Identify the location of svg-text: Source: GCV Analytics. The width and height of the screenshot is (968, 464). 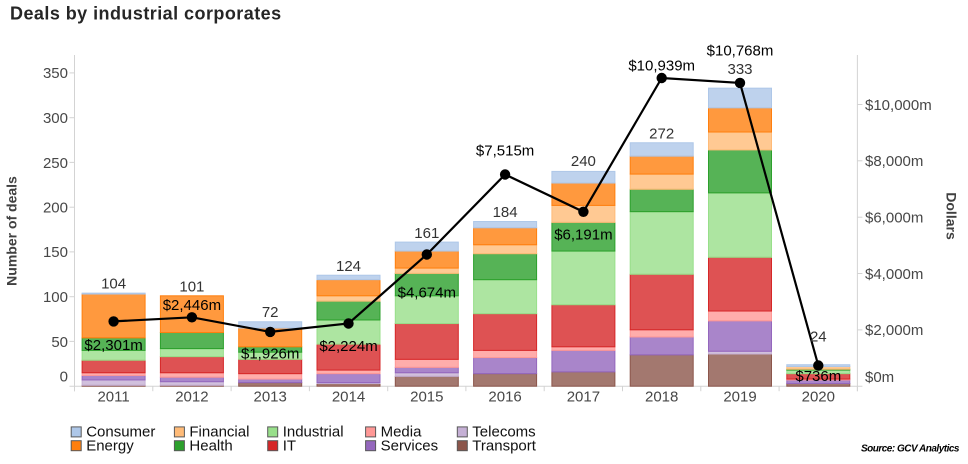
(910, 448).